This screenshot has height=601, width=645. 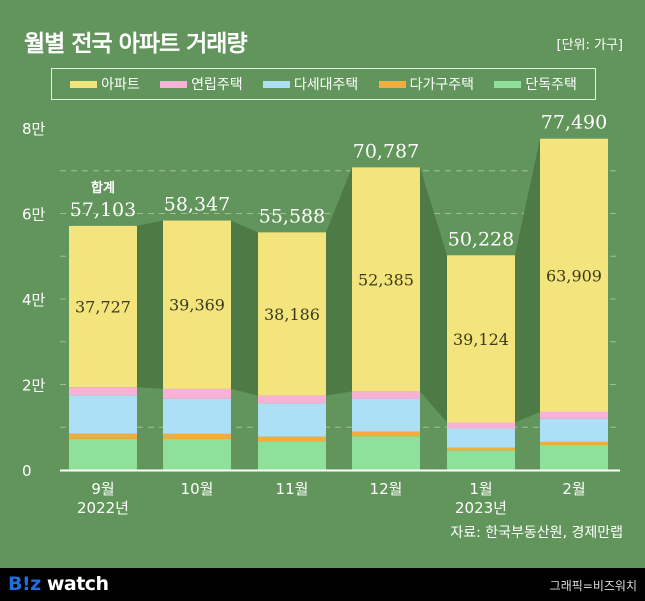 I want to click on x-tick-label: 10월, so click(x=197, y=489).